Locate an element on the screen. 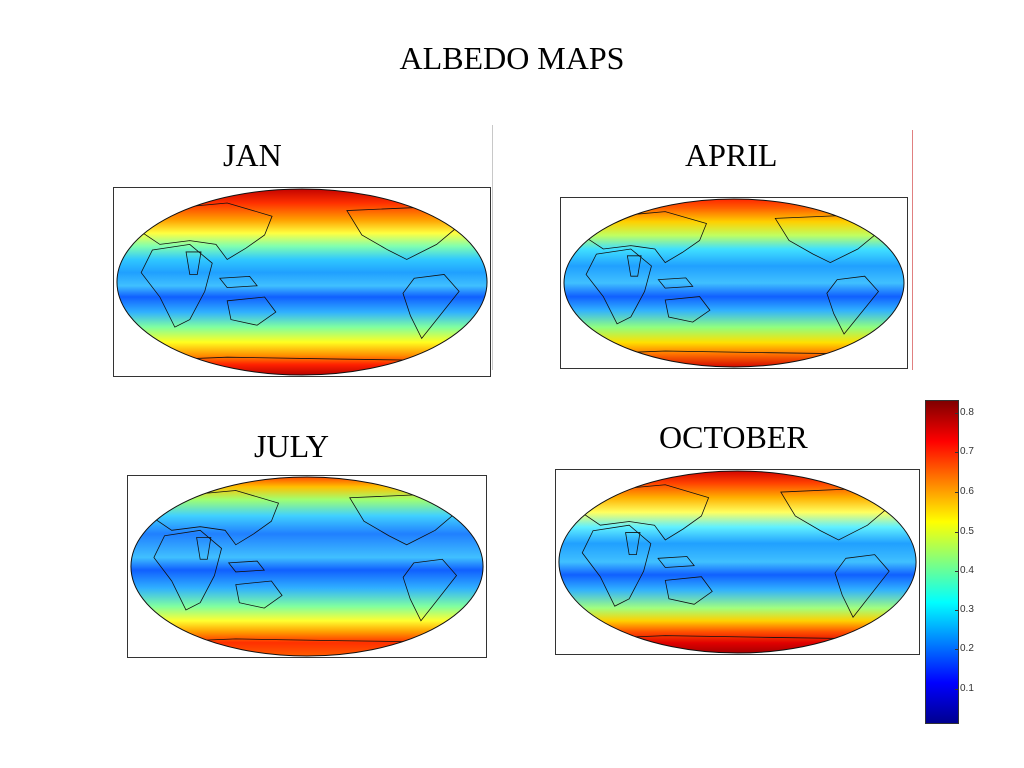 This screenshot has height=768, width=1024. colorbar-tick-label: 0.7 is located at coordinates (967, 451).